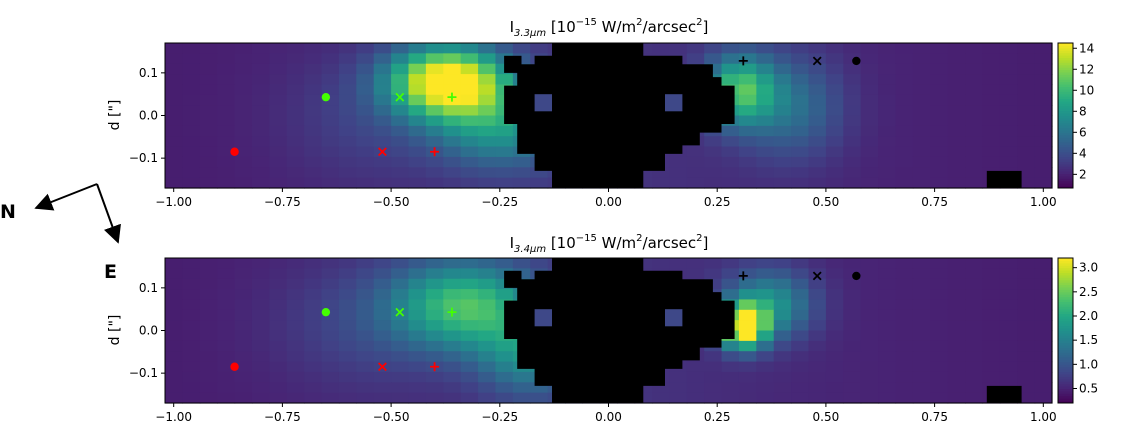 The width and height of the screenshot is (1121, 443). Describe the element at coordinates (8, 212) in the screenshot. I see `north-label: N` at that location.